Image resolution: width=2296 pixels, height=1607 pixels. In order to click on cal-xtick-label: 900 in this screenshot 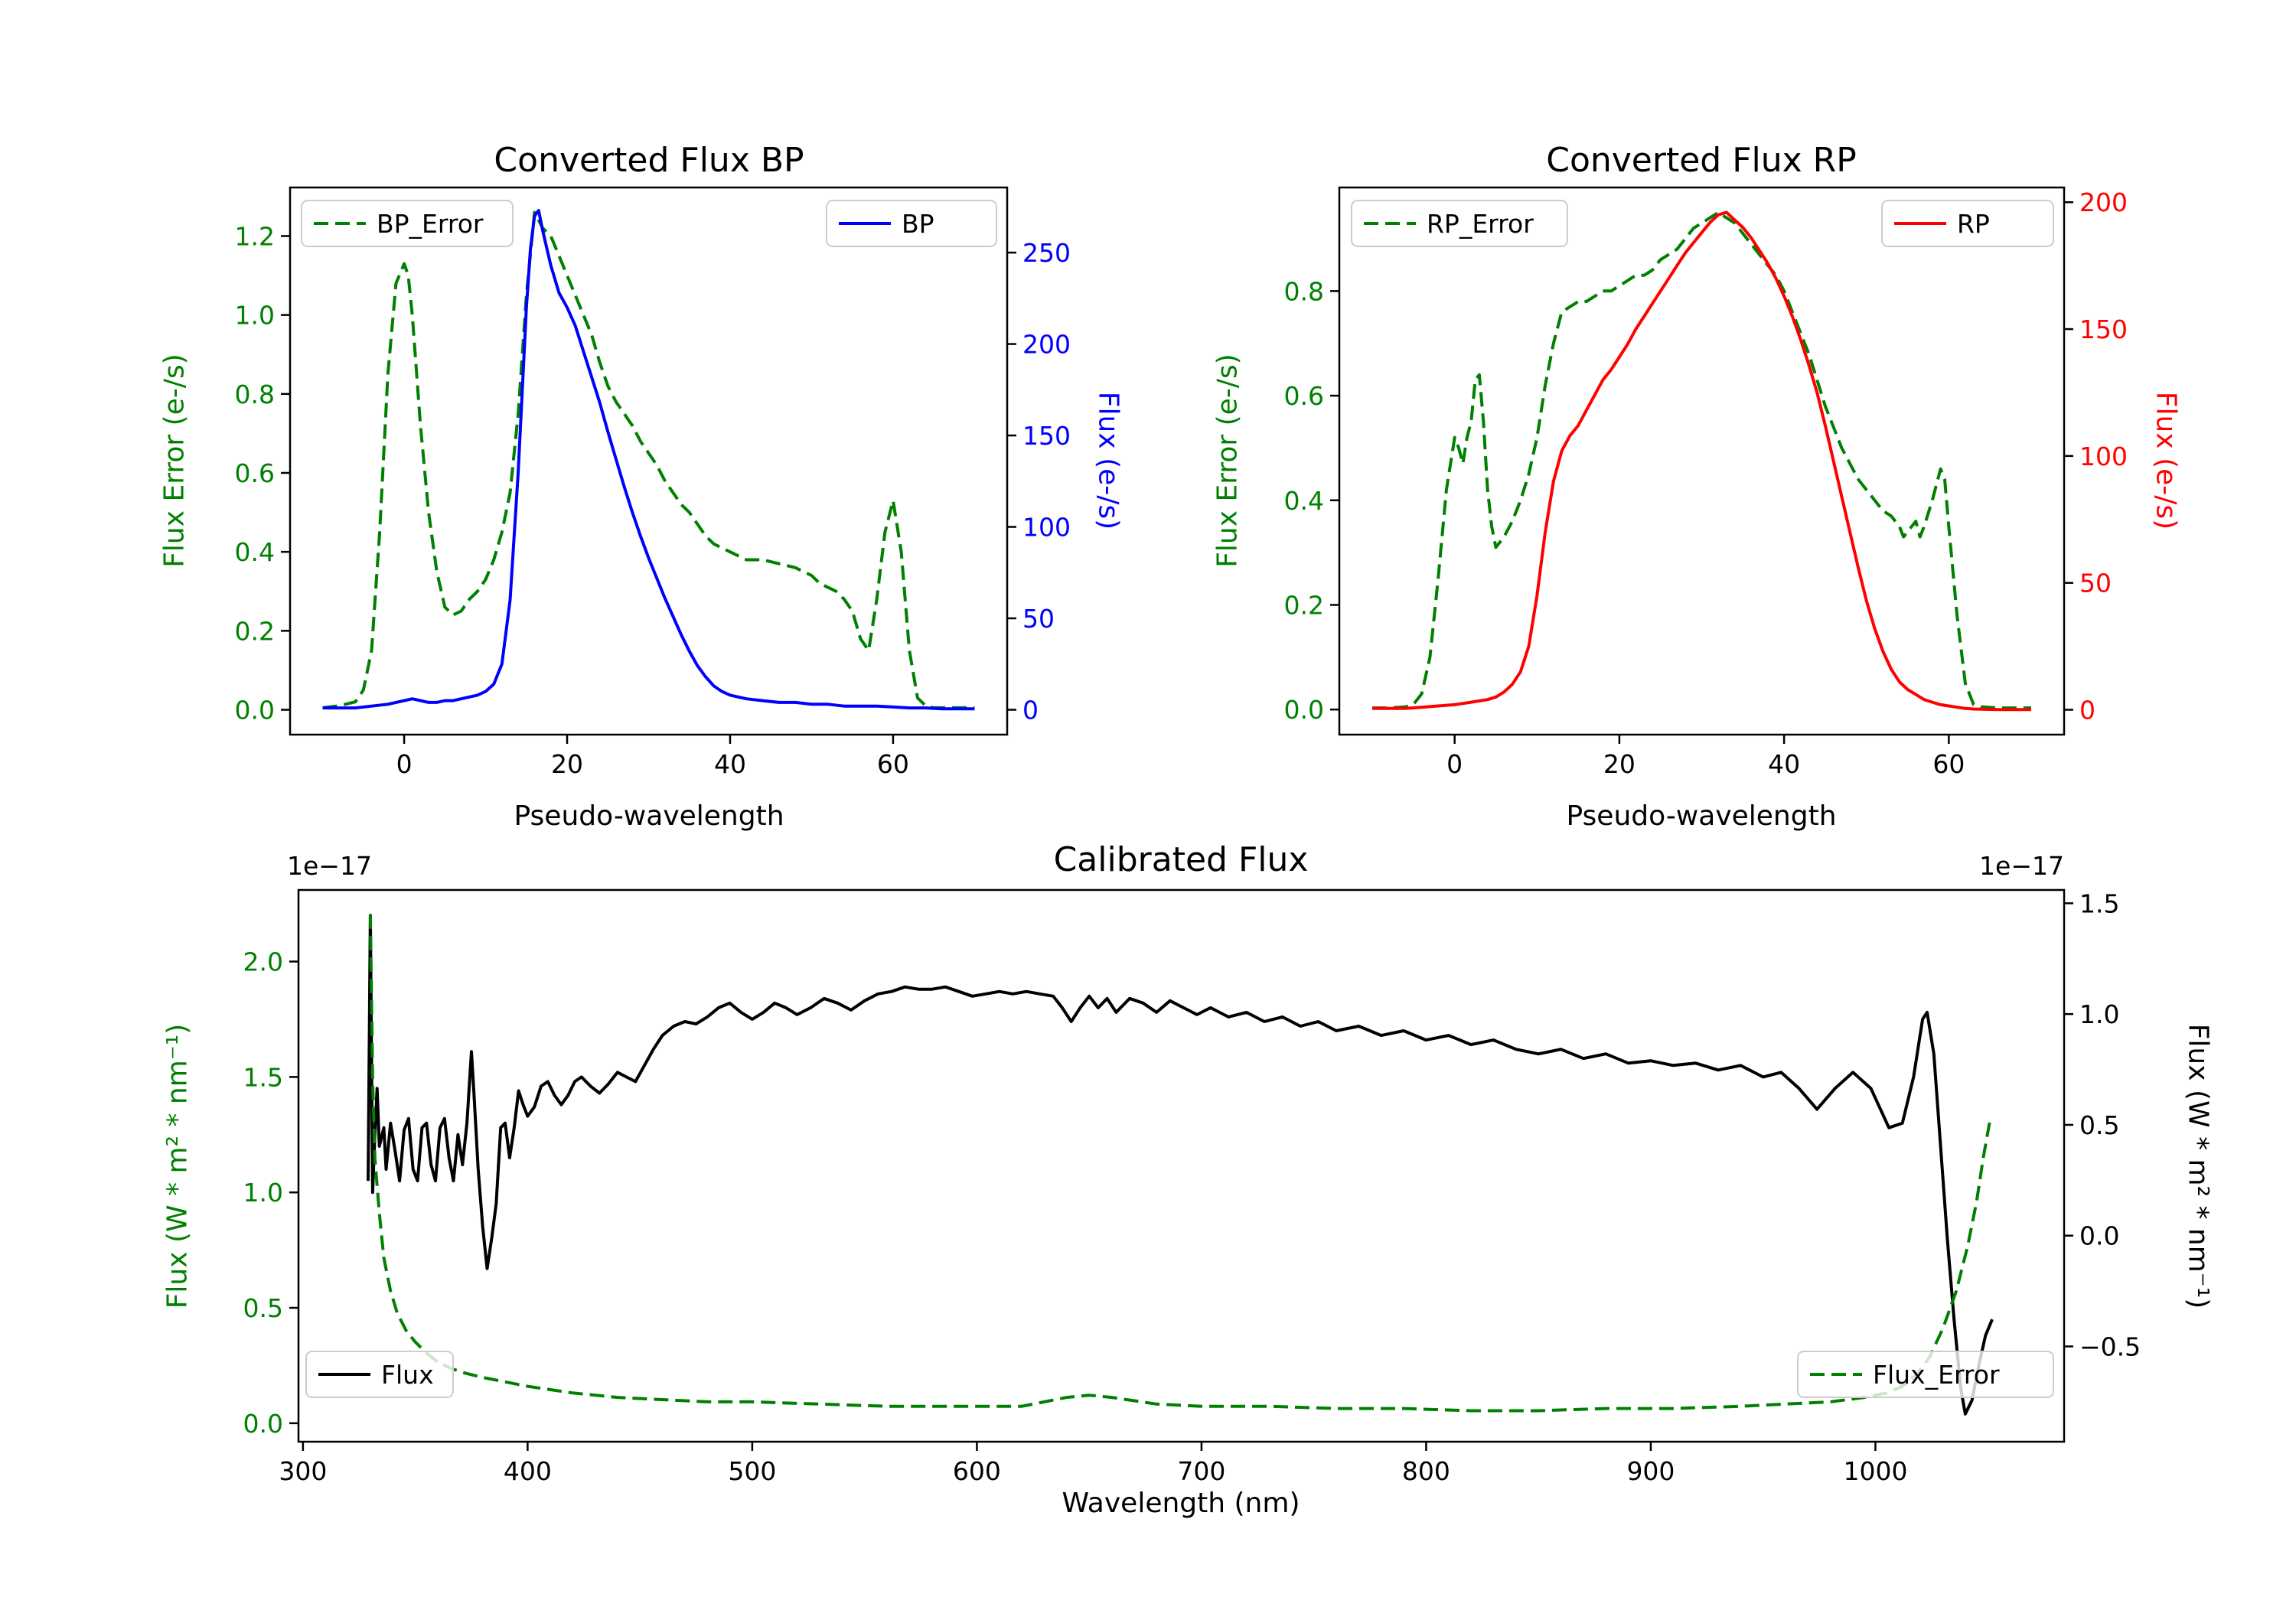, I will do `click(1650, 1471)`.